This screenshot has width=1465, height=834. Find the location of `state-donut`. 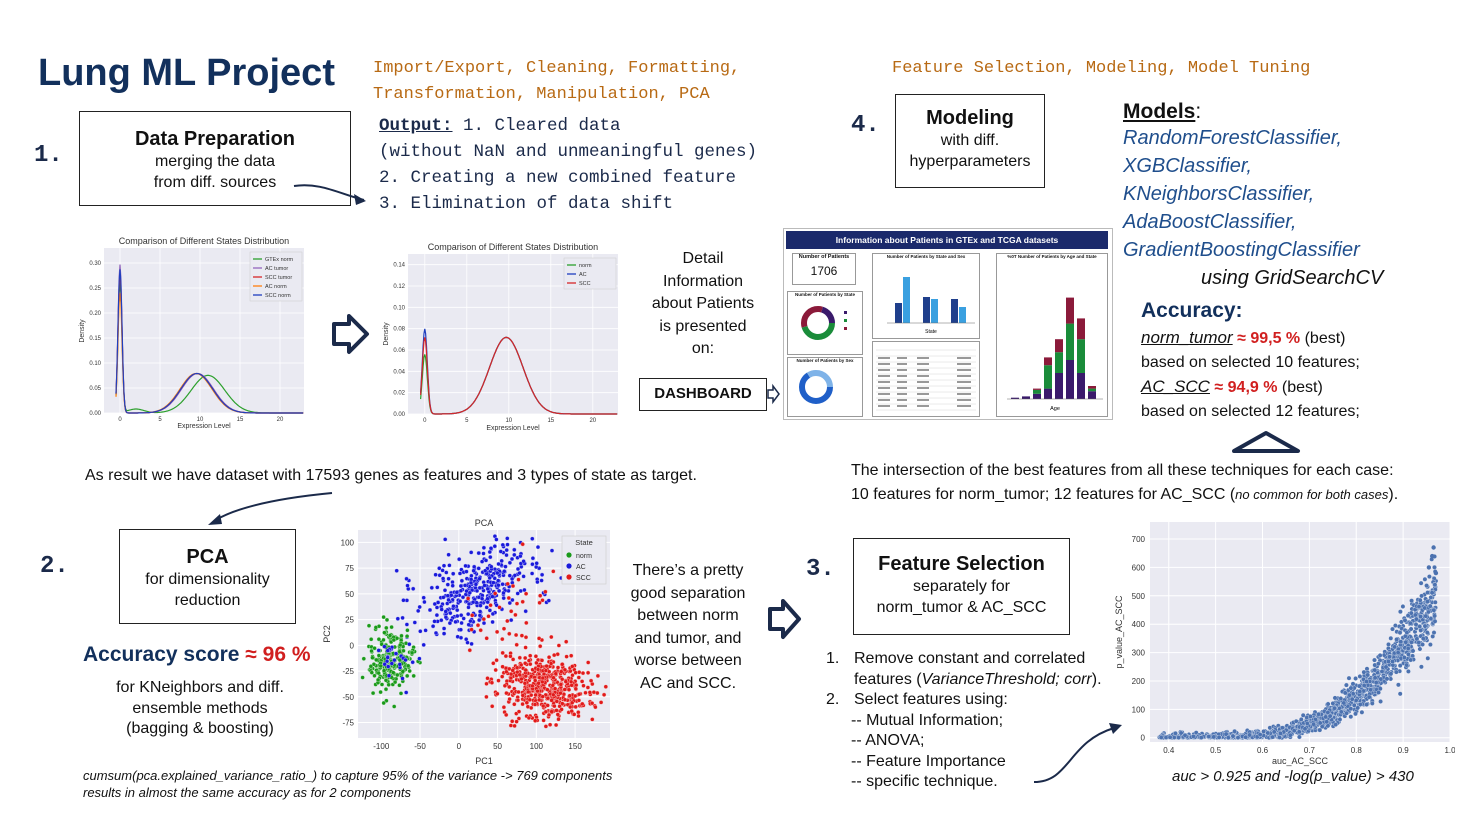

state-donut is located at coordinates (824, 323).